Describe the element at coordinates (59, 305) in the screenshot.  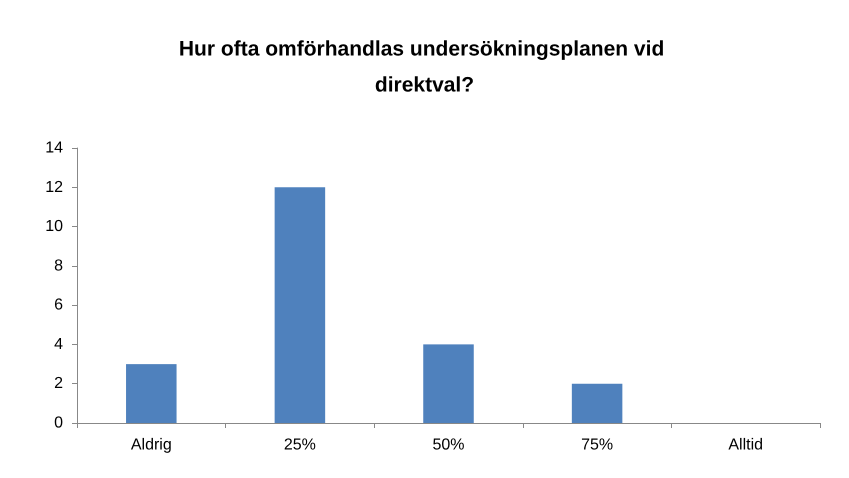
I see `y-tick-label: 6` at that location.